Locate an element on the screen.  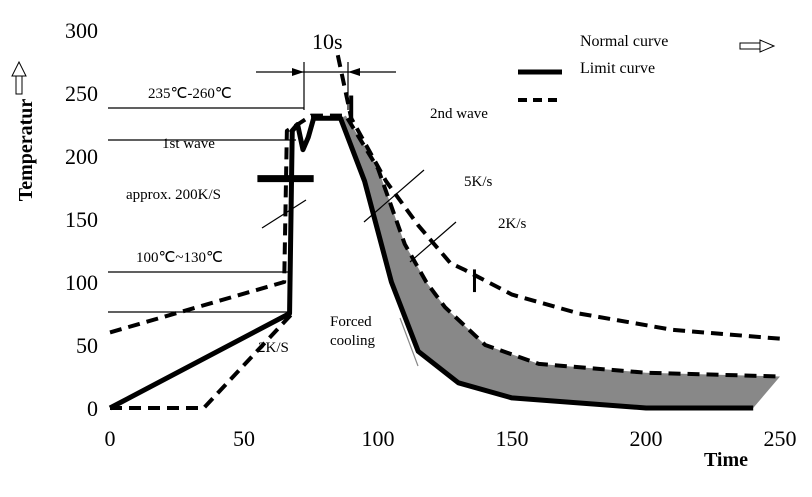
annotation-2ks-upper: 2K/S is located at coordinates (273, 348).